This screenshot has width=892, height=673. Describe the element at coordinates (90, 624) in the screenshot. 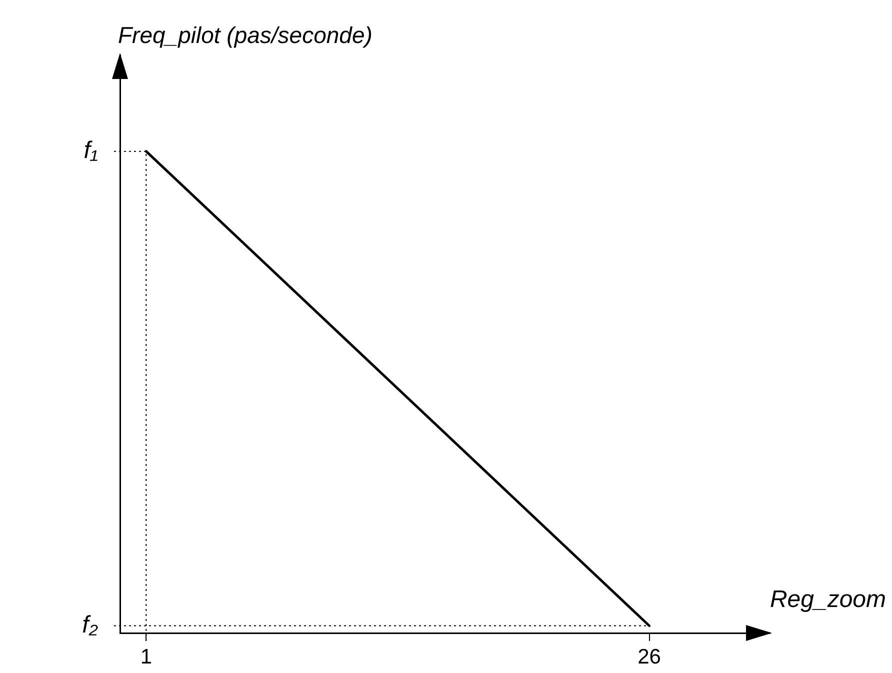

I see `ref-line-label: f₂` at that location.